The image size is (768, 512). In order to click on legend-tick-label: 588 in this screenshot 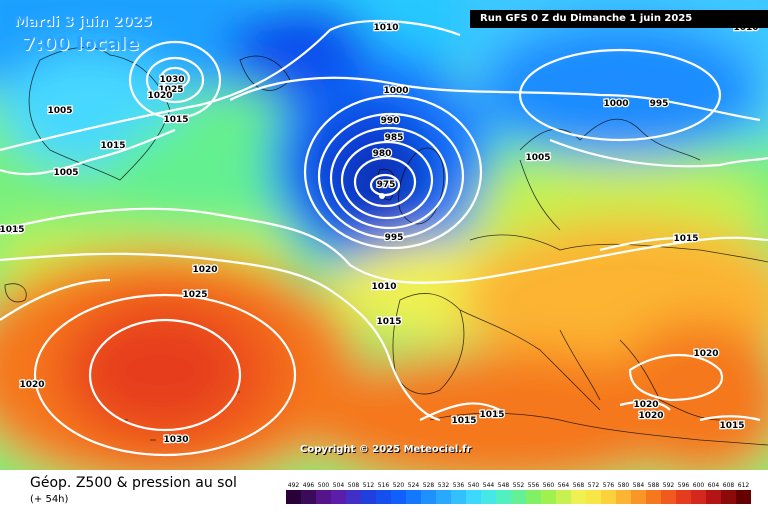, I will do `click(654, 485)`.